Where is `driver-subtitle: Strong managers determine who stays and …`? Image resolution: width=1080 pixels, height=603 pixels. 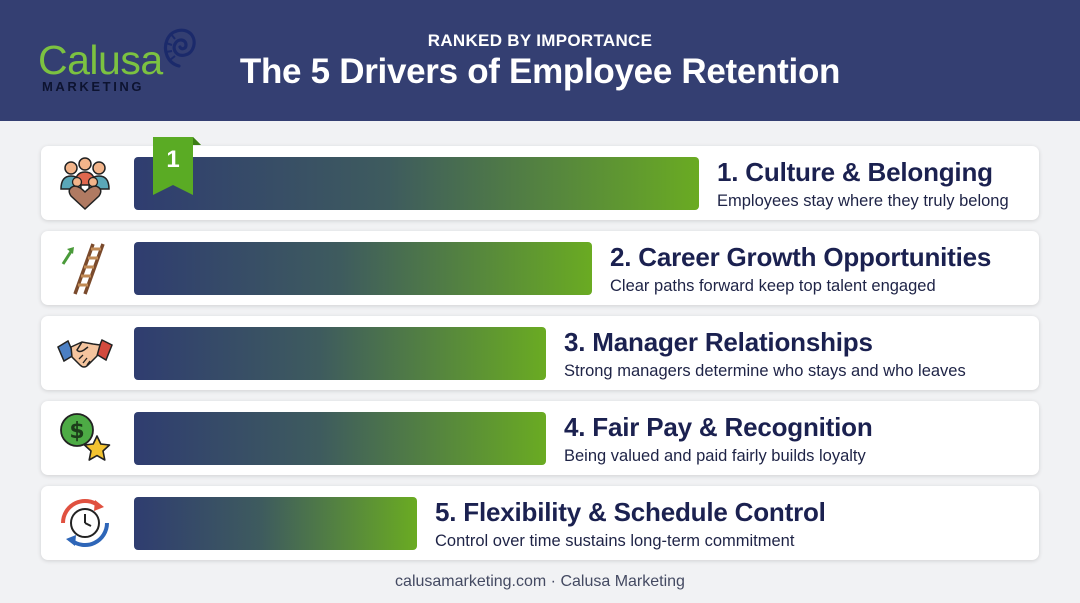 driver-subtitle: Strong managers determine who stays and … is located at coordinates (765, 371).